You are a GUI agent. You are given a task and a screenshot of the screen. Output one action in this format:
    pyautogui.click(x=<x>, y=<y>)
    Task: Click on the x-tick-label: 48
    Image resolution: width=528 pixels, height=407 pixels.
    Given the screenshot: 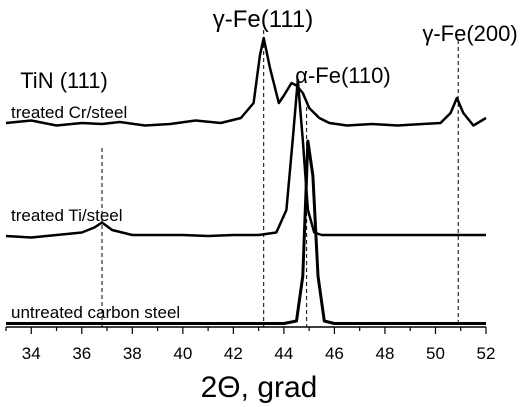 What is the action you would take?
    pyautogui.click(x=384, y=353)
    